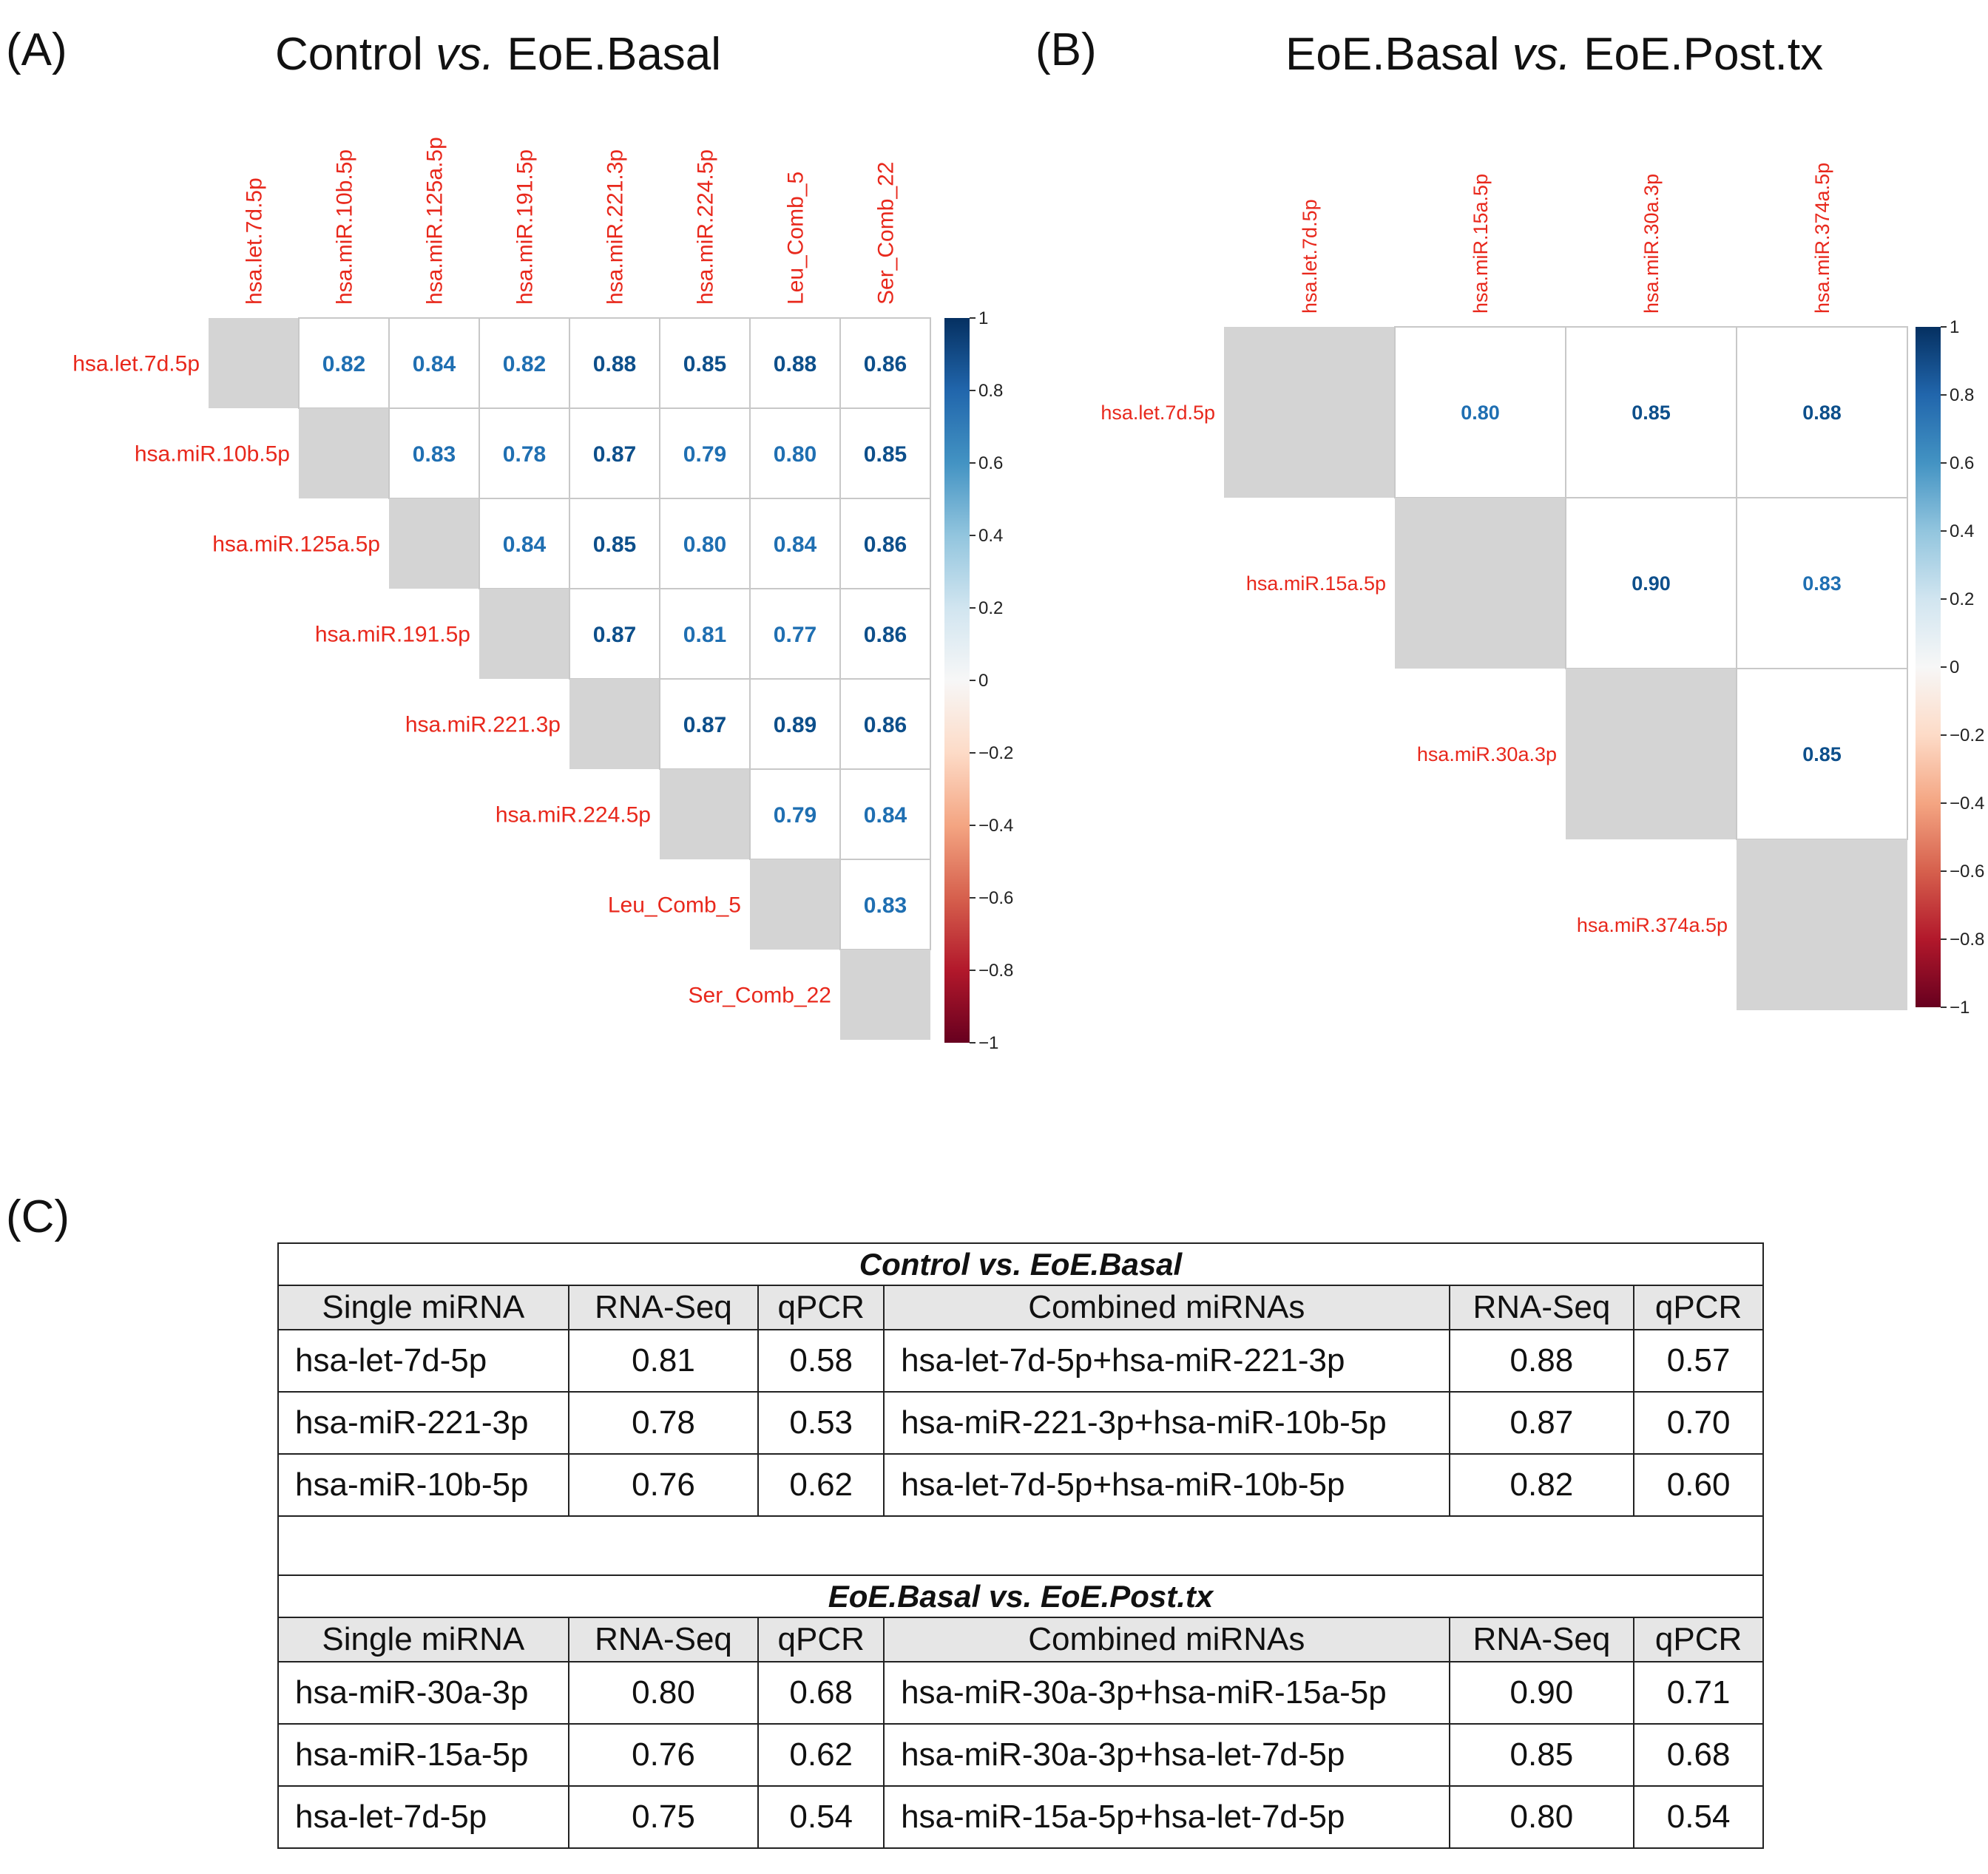  I want to click on heatmap-a-value-3-4: 0.87, so click(614, 635).